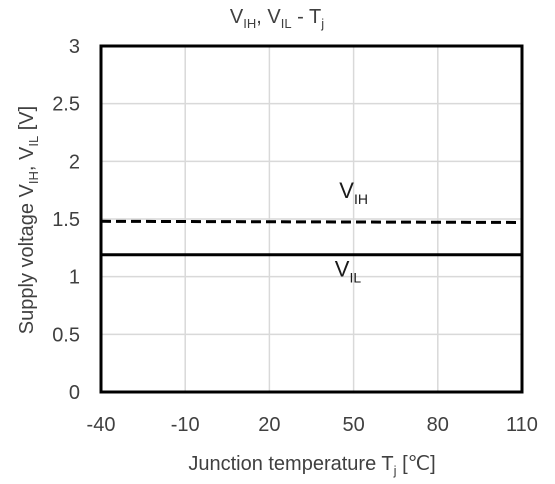 This screenshot has width=555, height=484. What do you see at coordinates (269, 425) in the screenshot?
I see `x-tick-label: 20` at bounding box center [269, 425].